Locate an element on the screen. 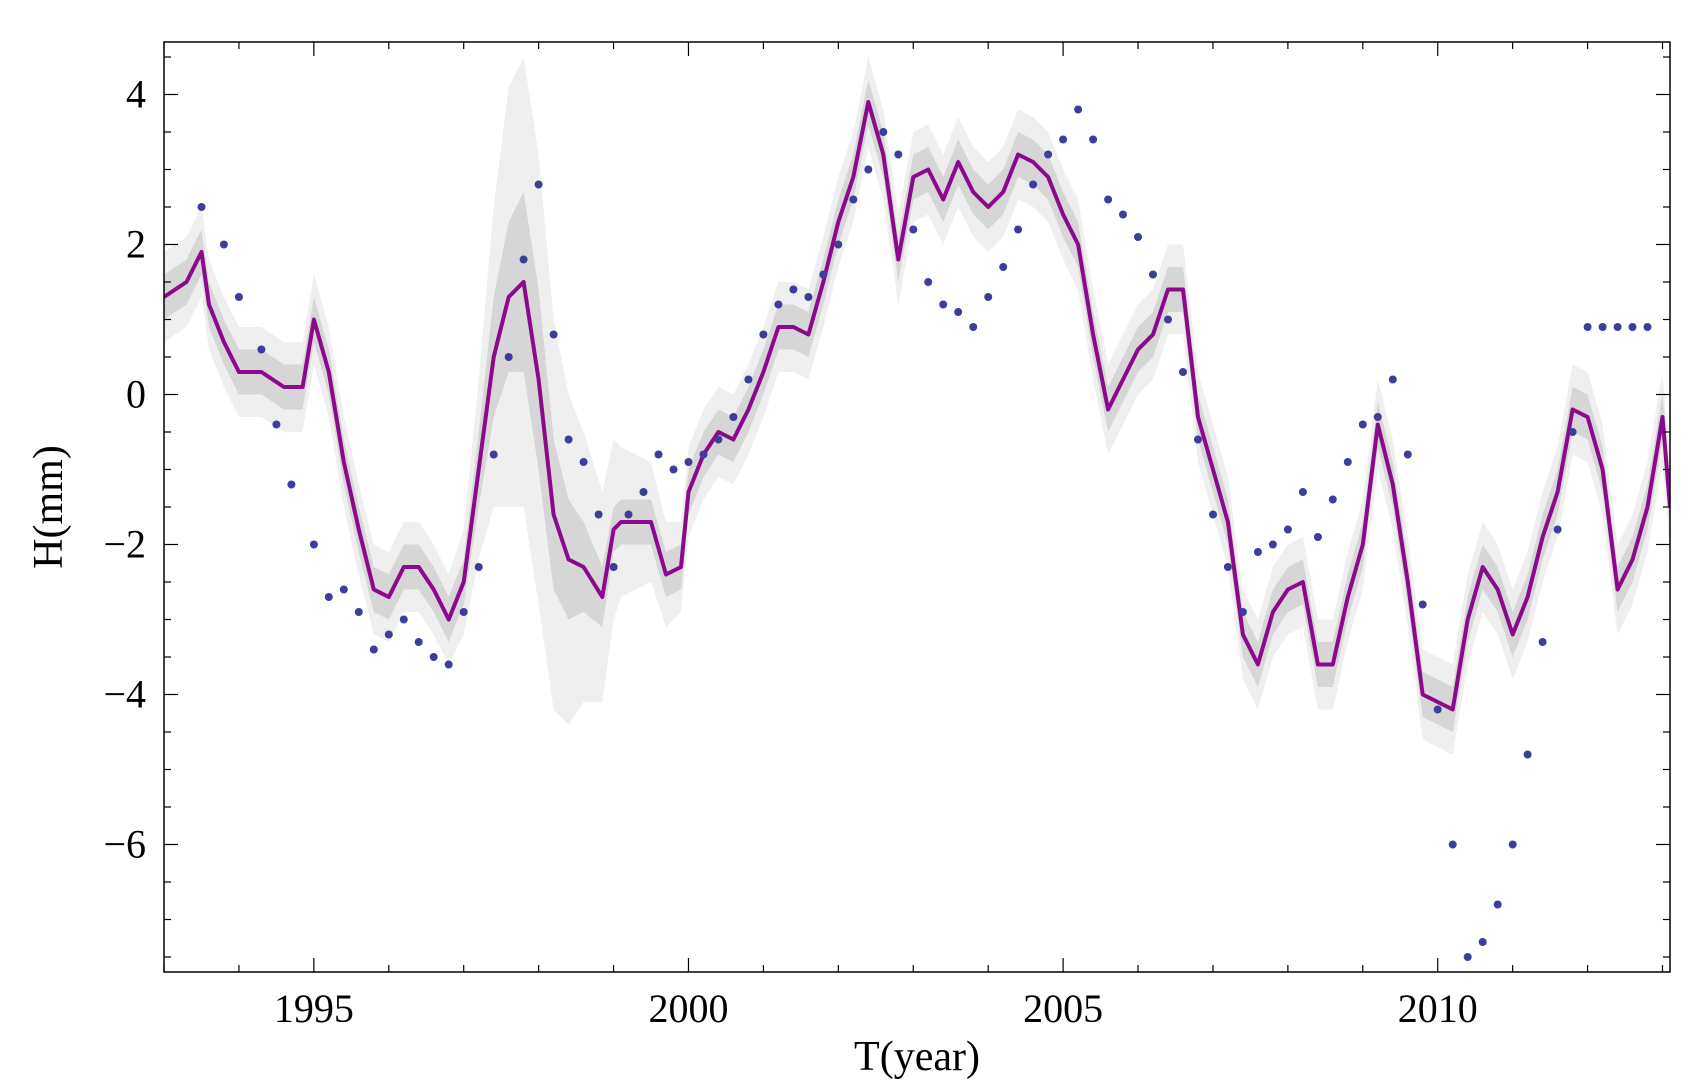 This screenshot has width=1705, height=1091. y-tick-label: −2 is located at coordinates (124, 544).